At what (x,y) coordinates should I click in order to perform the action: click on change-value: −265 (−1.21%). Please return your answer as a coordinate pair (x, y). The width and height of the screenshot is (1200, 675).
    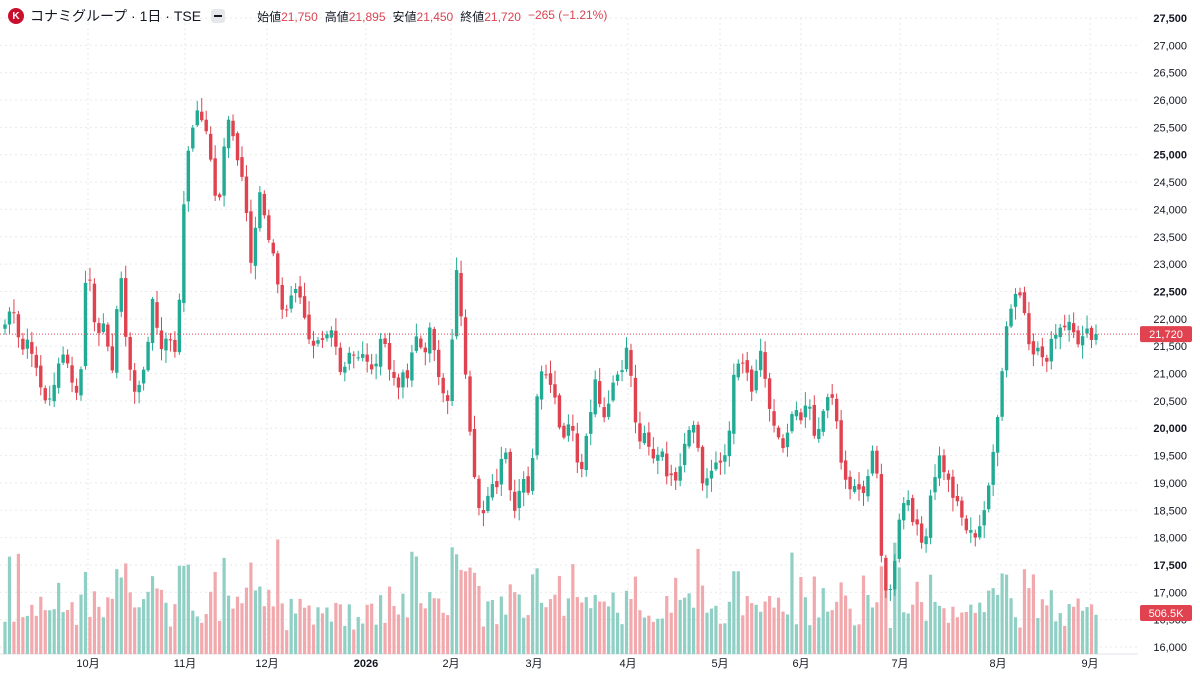
    Looking at the image, I should click on (567, 14).